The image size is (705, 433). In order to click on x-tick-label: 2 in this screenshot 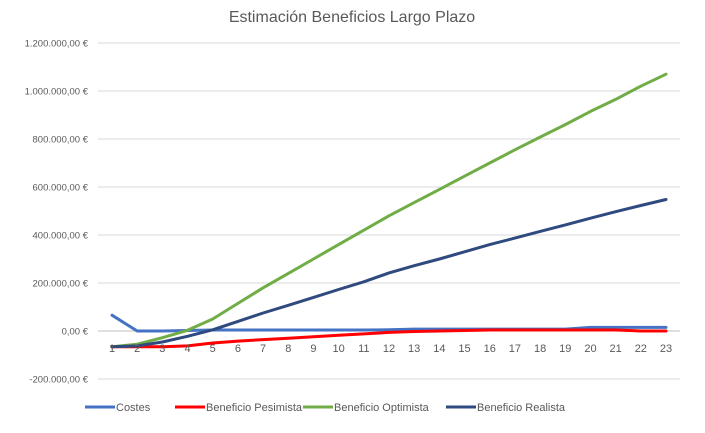, I will do `click(137, 349)`.